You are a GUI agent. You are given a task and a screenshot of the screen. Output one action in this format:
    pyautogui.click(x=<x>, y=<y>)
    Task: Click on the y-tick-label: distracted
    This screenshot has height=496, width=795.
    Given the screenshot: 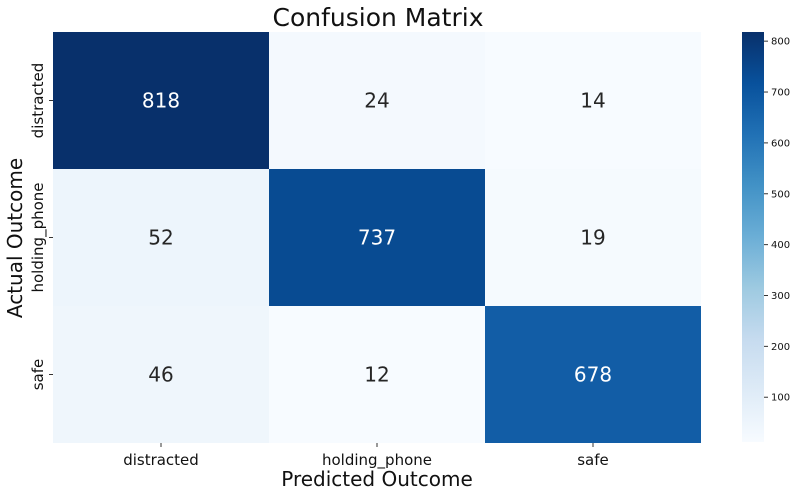 What is the action you would take?
    pyautogui.click(x=38, y=101)
    